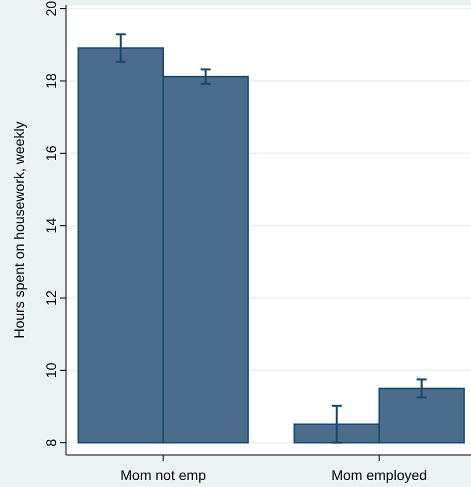 The width and height of the screenshot is (471, 487). What do you see at coordinates (163, 475) in the screenshot?
I see `x-tick-label: Mom not emp` at bounding box center [163, 475].